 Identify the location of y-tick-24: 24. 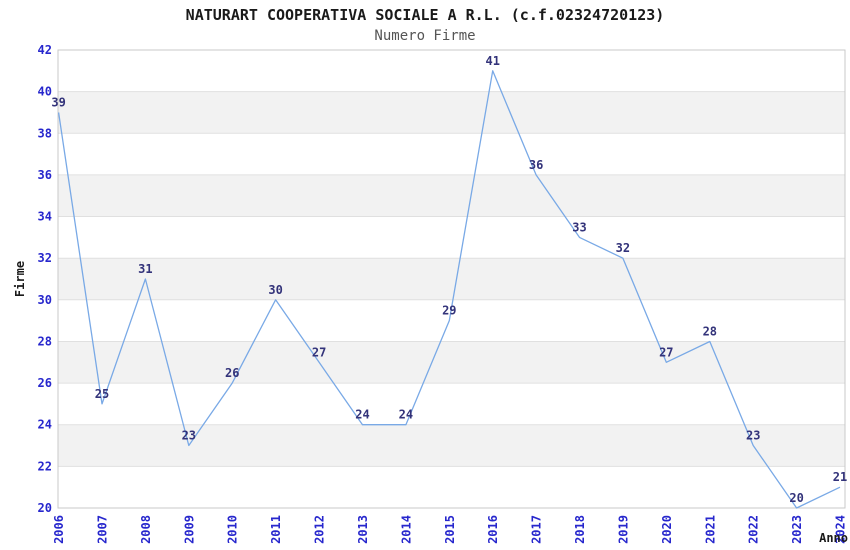
(45, 425).